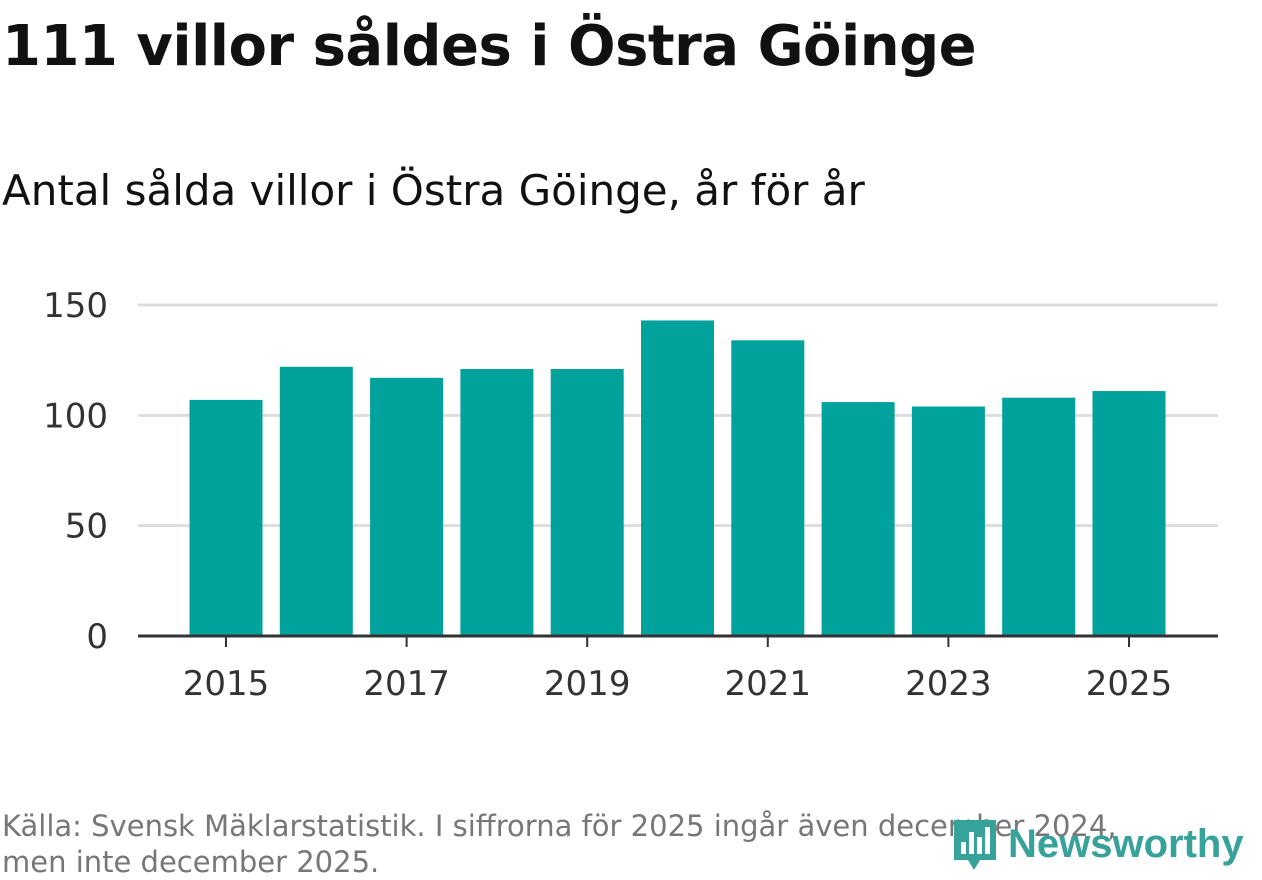 The width and height of the screenshot is (1262, 880). What do you see at coordinates (975, 845) in the screenshot?
I see `bar-chart-icon` at bounding box center [975, 845].